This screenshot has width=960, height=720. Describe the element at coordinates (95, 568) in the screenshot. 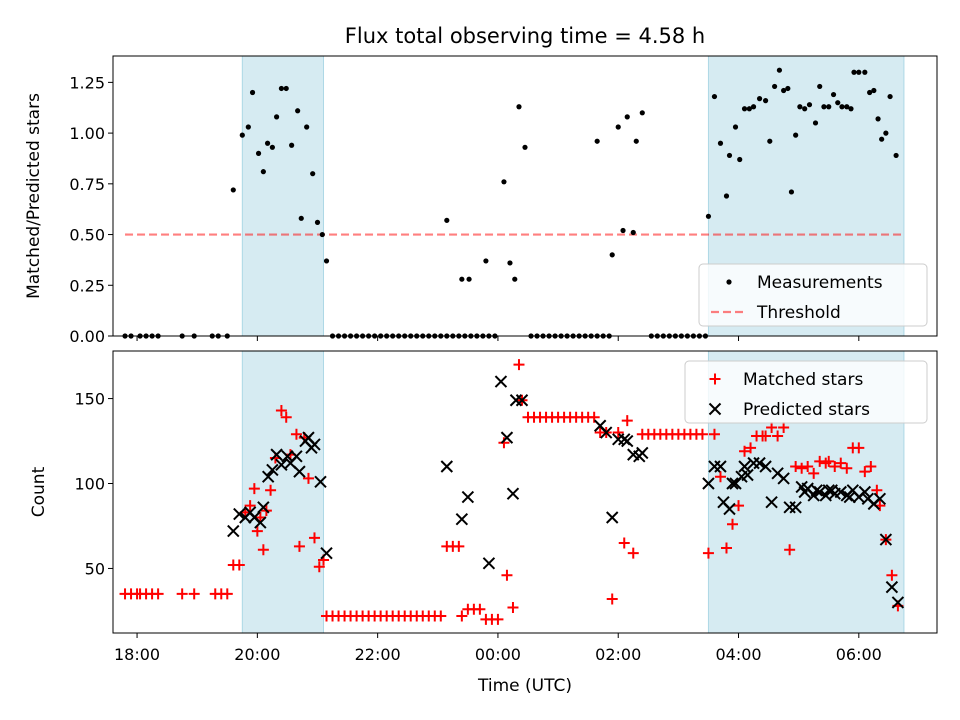

I see `y-tick-label: 50` at that location.